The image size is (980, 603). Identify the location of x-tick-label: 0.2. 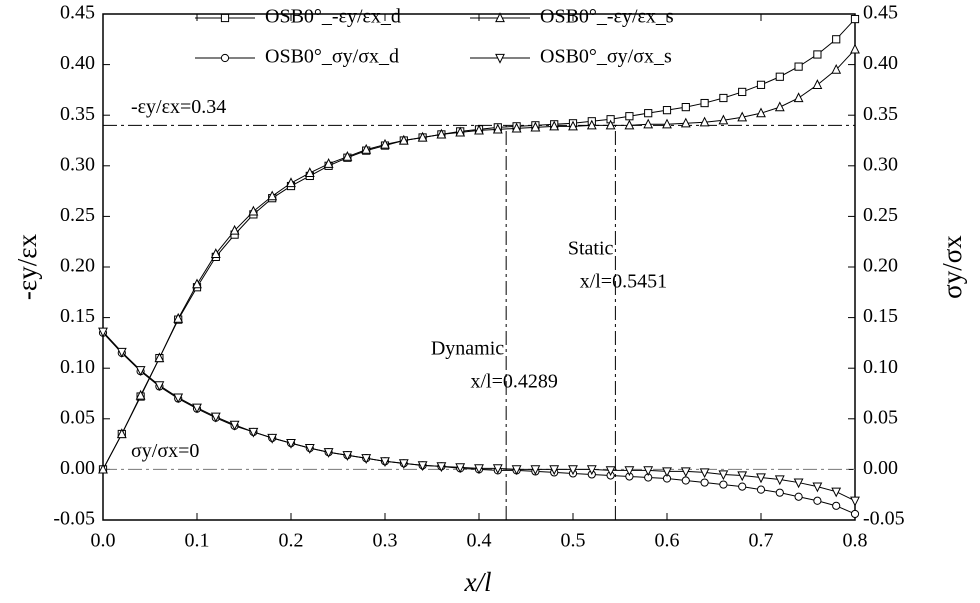
(291, 541).